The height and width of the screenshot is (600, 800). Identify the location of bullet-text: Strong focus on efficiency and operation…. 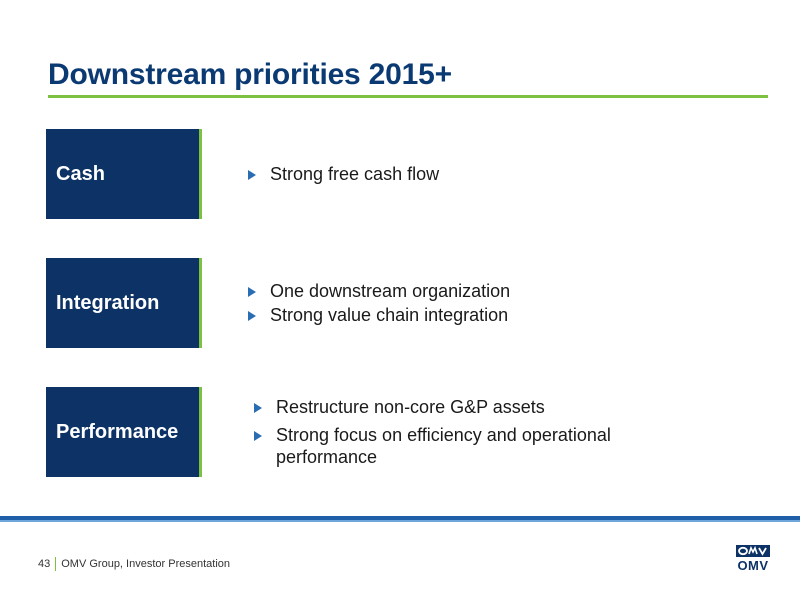
(443, 446).